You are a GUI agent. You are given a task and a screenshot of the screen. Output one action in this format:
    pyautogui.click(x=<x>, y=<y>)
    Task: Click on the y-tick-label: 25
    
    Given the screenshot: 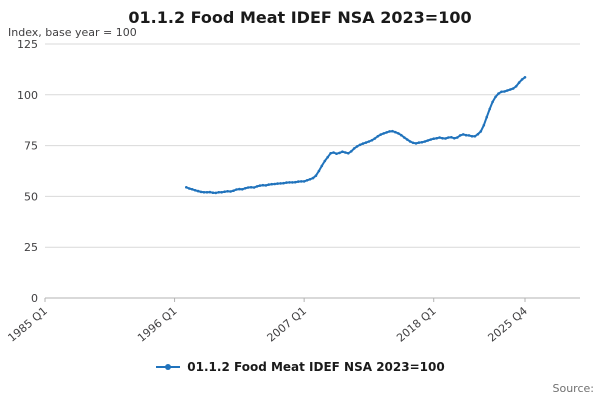 What is the action you would take?
    pyautogui.click(x=31, y=247)
    